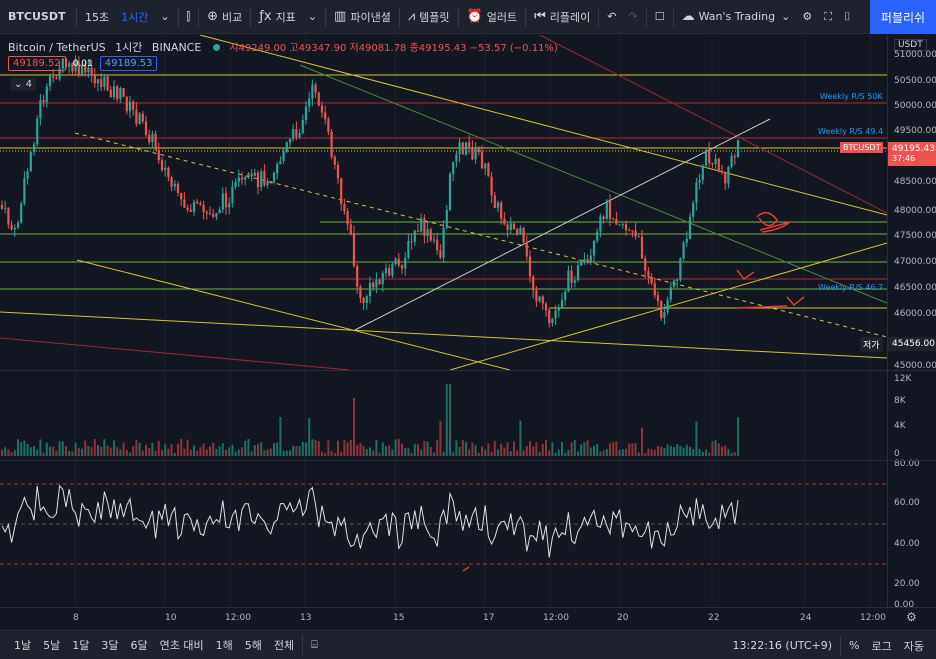  I want to click on chart-type-candles-icon: ⫿, so click(188, 16).